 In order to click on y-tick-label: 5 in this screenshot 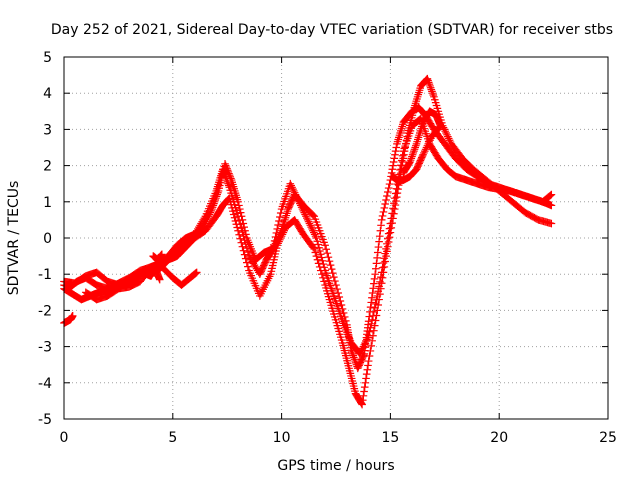, I will do `click(47, 58)`.